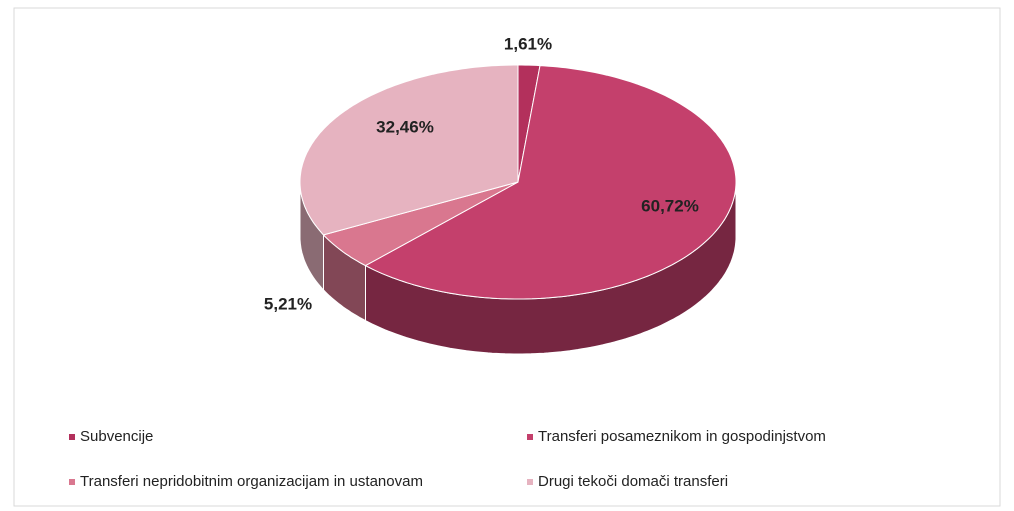 The image size is (1014, 511). What do you see at coordinates (633, 481) in the screenshot?
I see `legend-label: Drugi tekoči domači transferi` at bounding box center [633, 481].